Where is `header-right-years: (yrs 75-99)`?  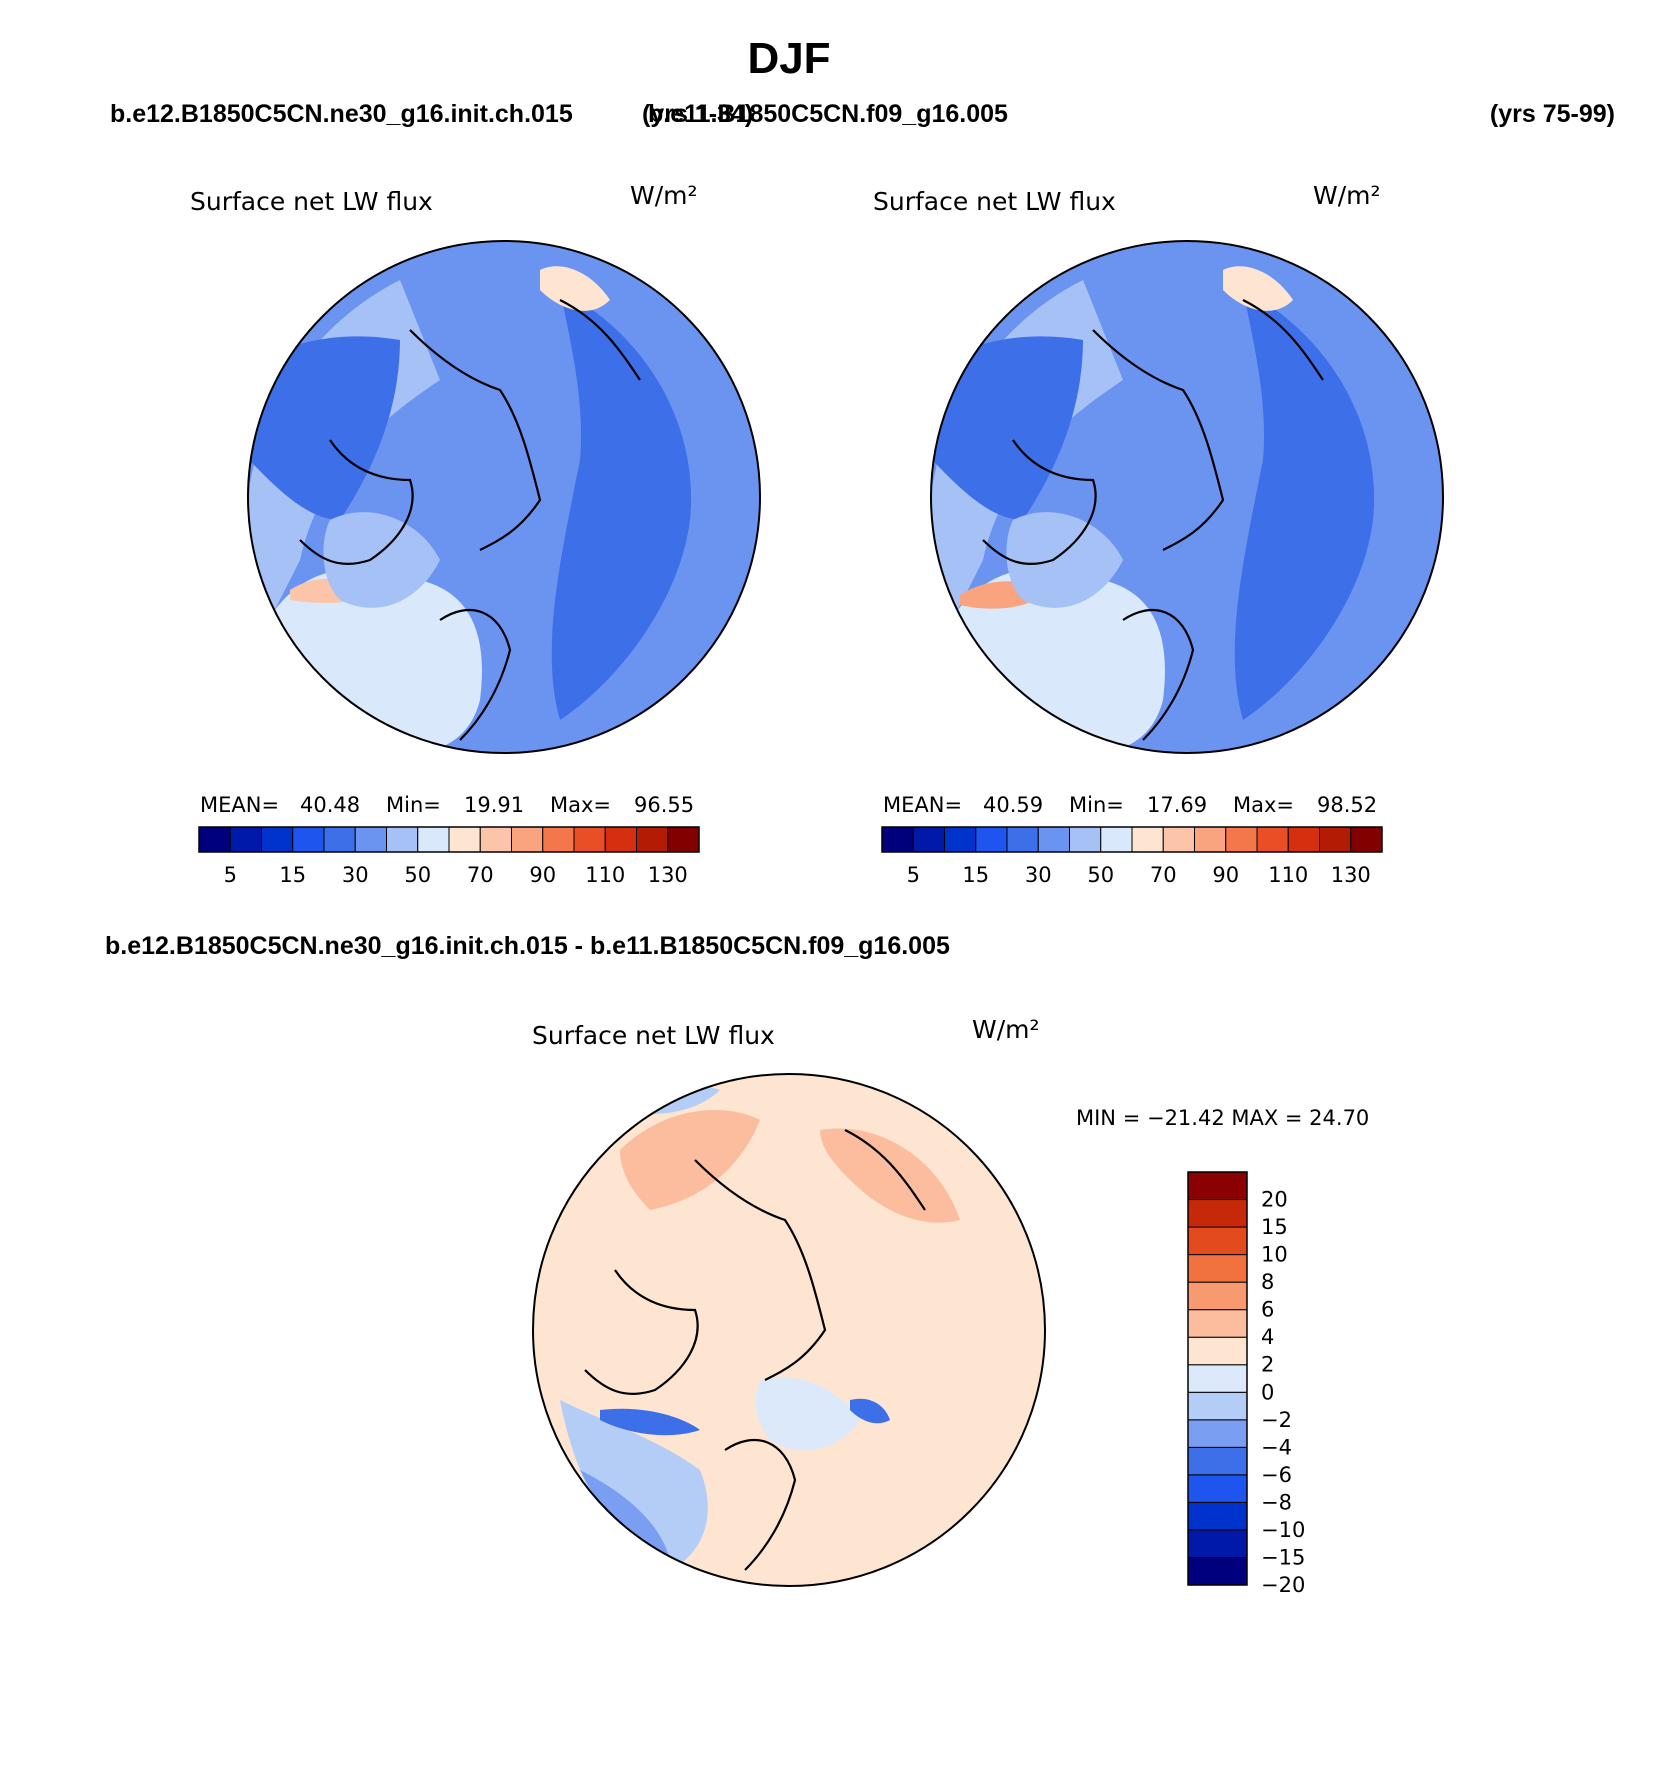 header-right-years: (yrs 75-99) is located at coordinates (1552, 114).